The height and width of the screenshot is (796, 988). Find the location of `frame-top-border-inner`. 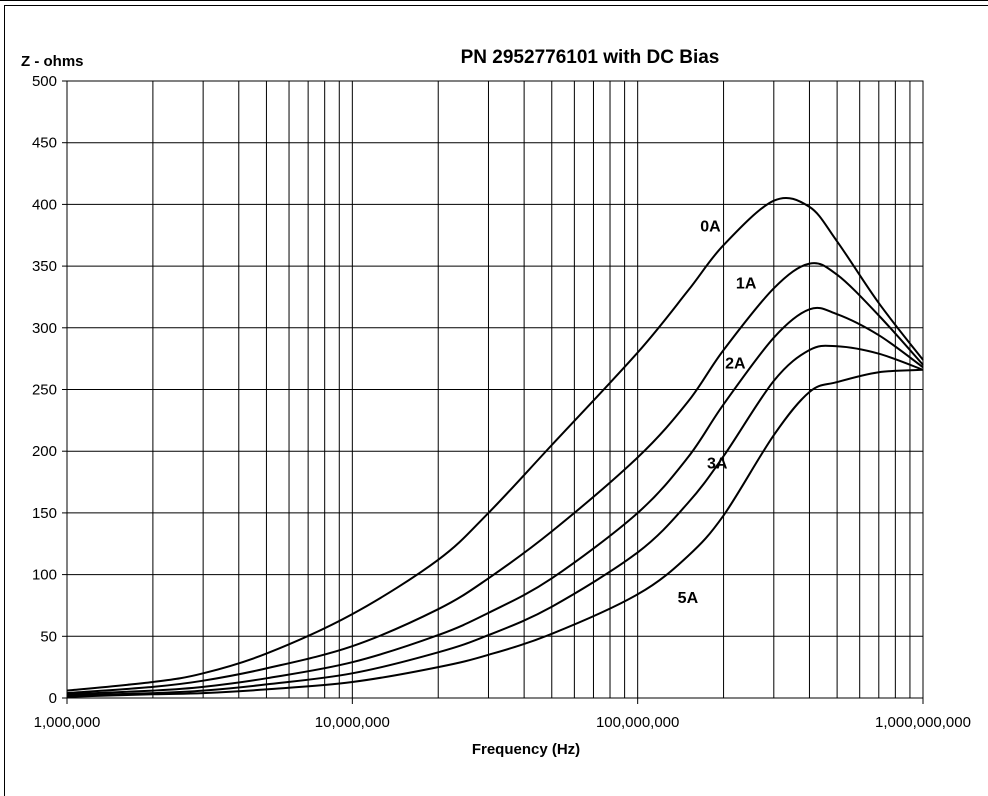

frame-top-border-inner is located at coordinates (496, 5).